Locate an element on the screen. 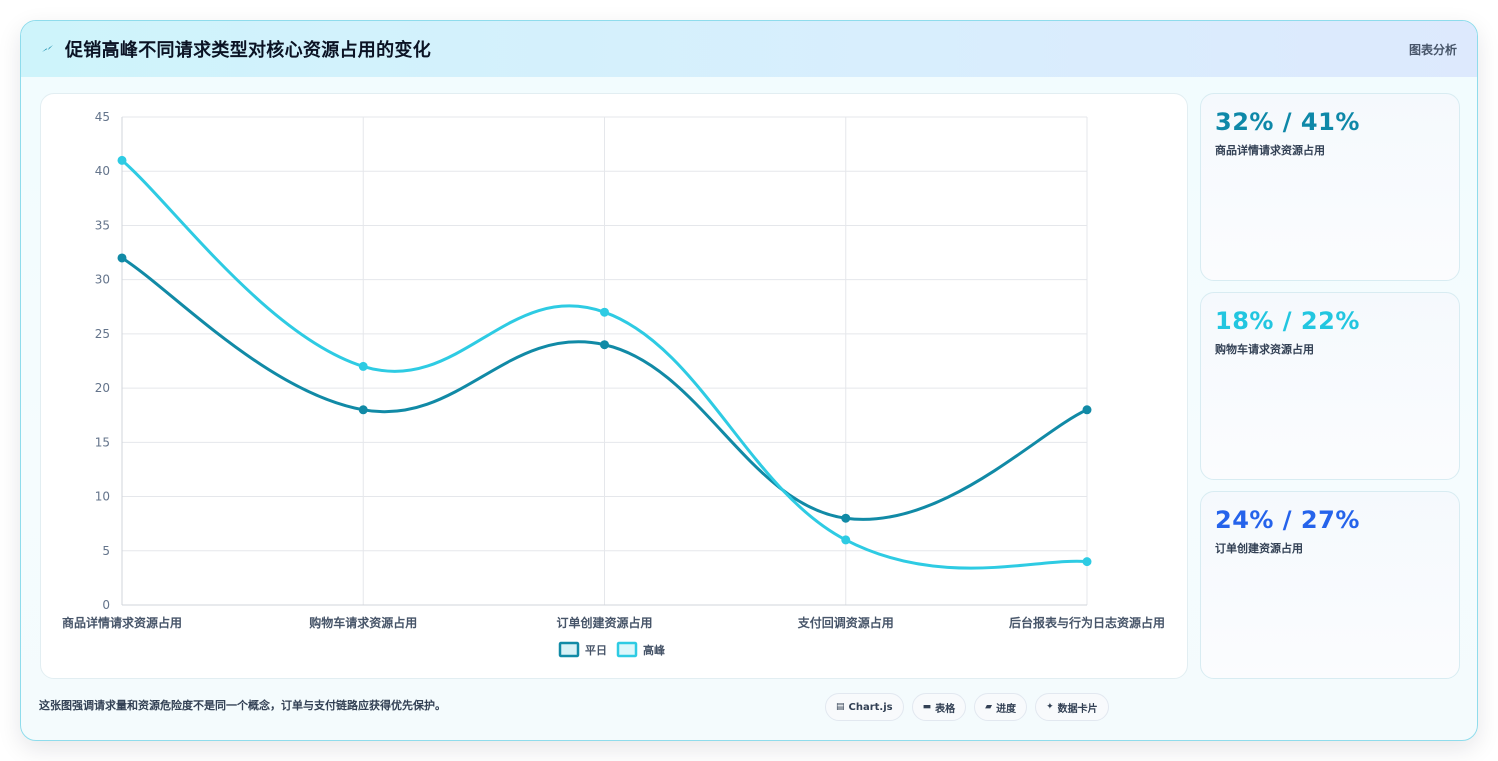 The height and width of the screenshot is (761, 1498). chip-chartjs: ▤ Chart.js is located at coordinates (864, 707).